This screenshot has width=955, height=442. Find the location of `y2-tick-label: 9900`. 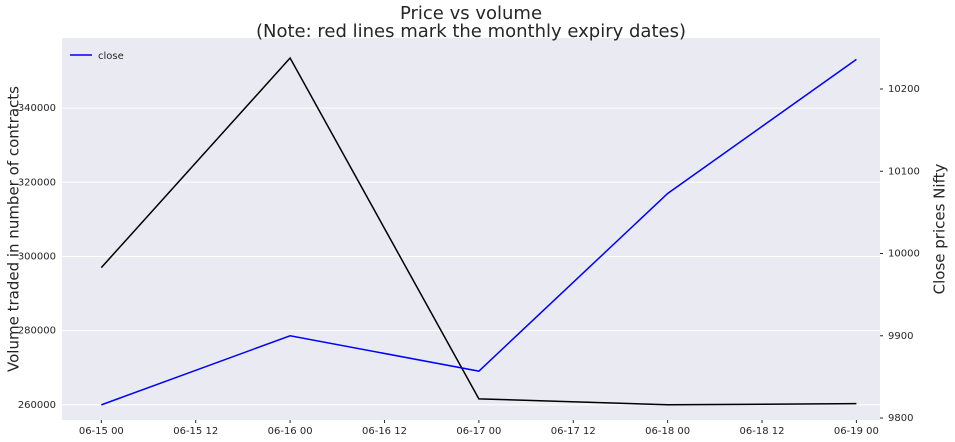

y2-tick-label: 9900 is located at coordinates (900, 336).